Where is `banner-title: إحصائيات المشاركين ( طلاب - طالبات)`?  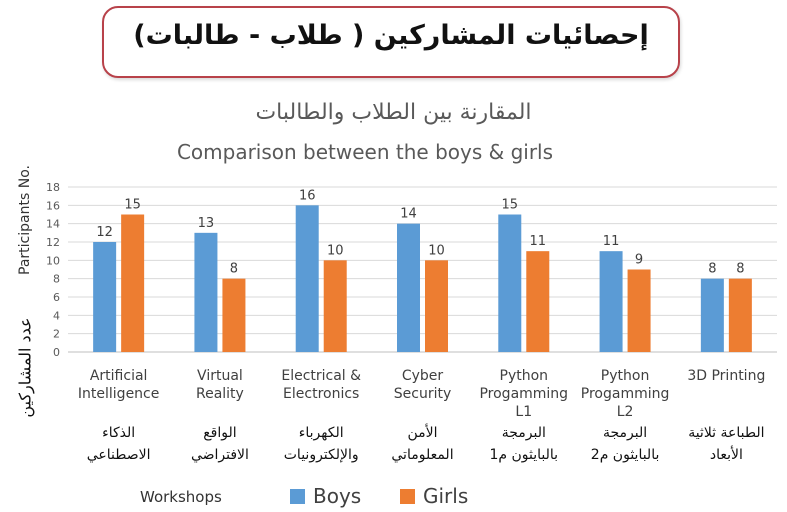
banner-title: إحصائيات المشاركين ( طلاب - طالبات) is located at coordinates (391, 35).